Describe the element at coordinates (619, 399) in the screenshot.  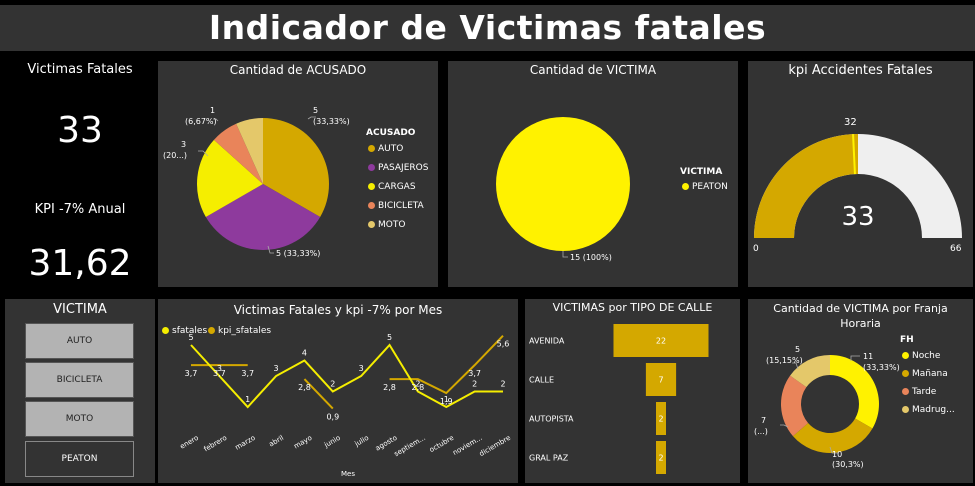
I see `street-bar-chart: AVENIDA 22 CALLE 7 AUTOPISTA 2 GRAL PAZ 2` at that location.